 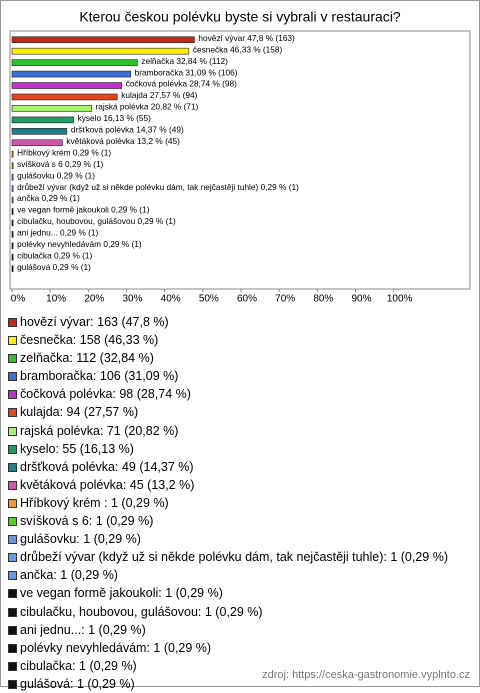 I want to click on legend-label: bramboračka: 106 (31,09 %), so click(x=99, y=376).